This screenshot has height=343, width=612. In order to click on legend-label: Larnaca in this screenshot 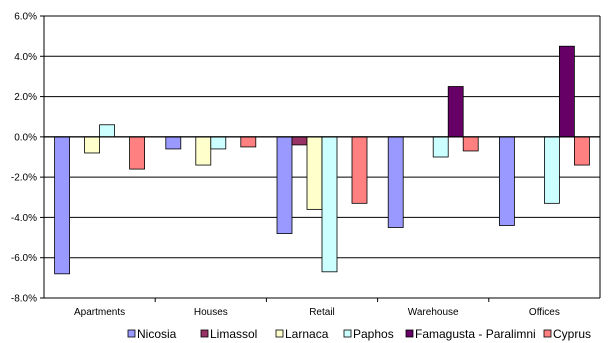, I will do `click(307, 334)`.